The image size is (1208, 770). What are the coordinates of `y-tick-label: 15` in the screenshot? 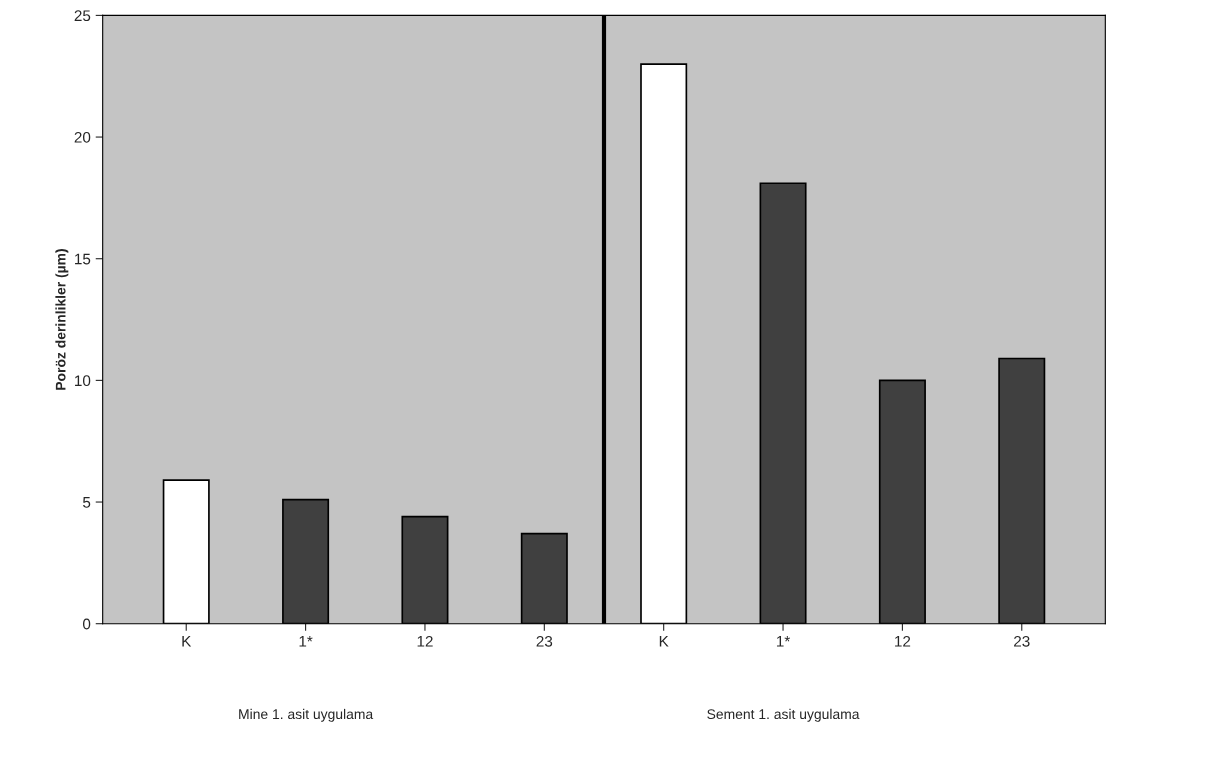 It's located at (83, 259).